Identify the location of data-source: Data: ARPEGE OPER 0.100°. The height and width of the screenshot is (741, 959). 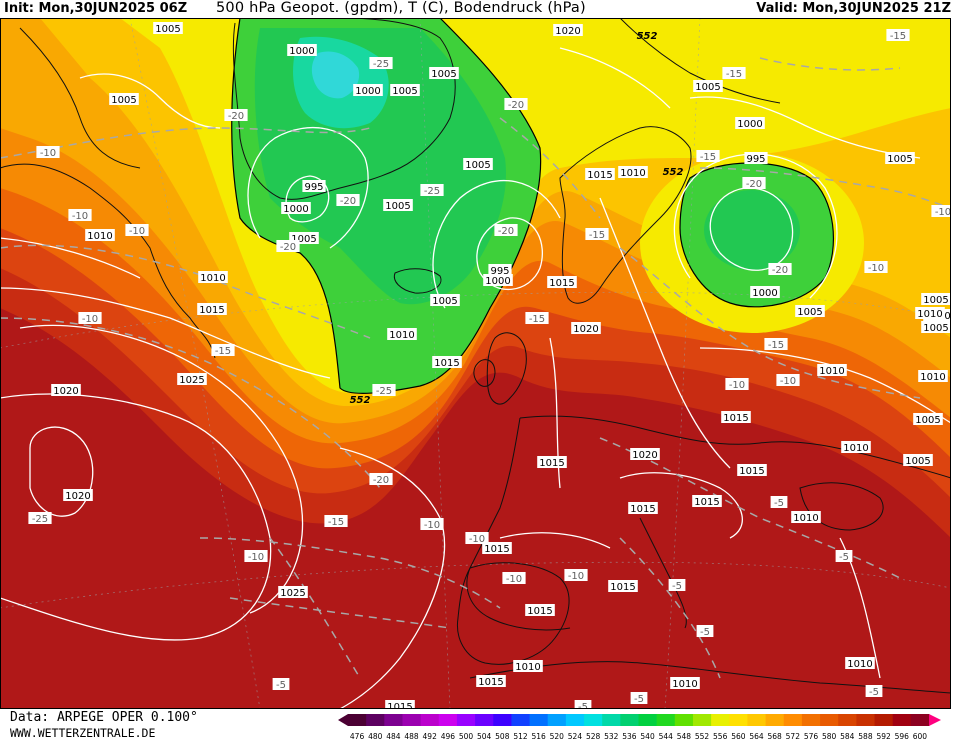
(104, 717).